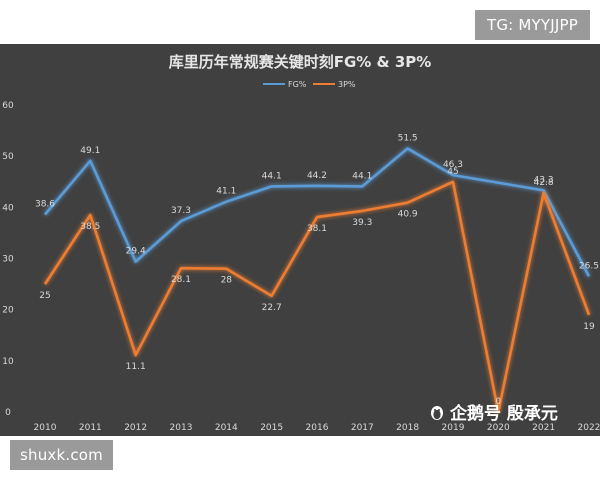 The width and height of the screenshot is (600, 480). I want to click on y-tick-label: 10, so click(8, 362).